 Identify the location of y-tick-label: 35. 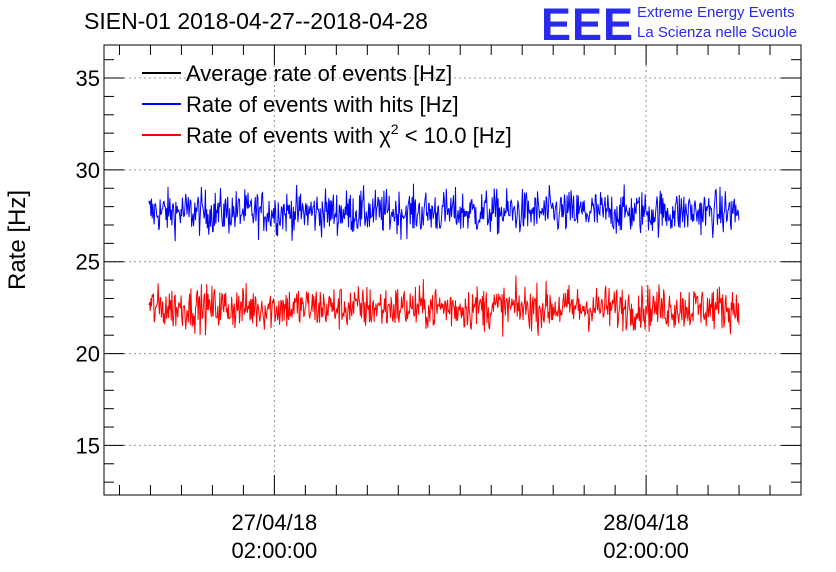
(88, 78).